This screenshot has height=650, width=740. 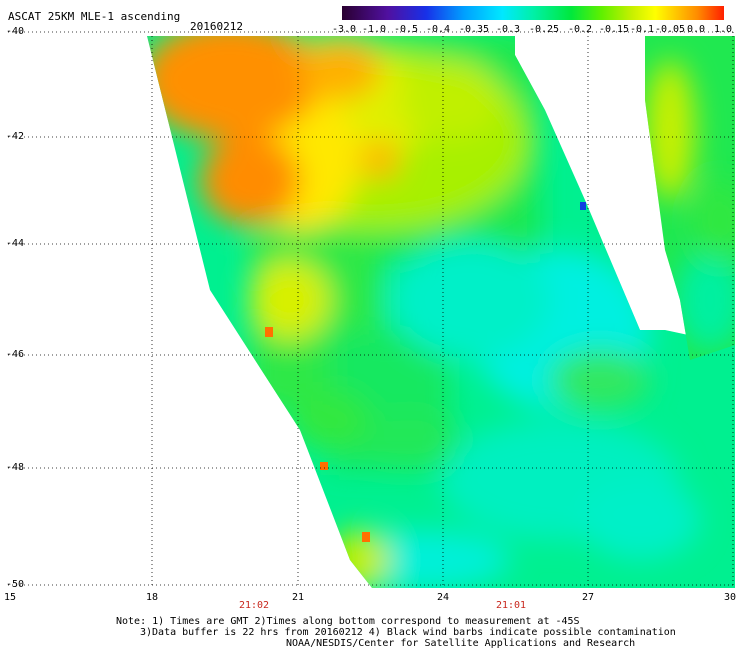 What do you see at coordinates (152, 597) in the screenshot?
I see `lon-label: 18` at bounding box center [152, 597].